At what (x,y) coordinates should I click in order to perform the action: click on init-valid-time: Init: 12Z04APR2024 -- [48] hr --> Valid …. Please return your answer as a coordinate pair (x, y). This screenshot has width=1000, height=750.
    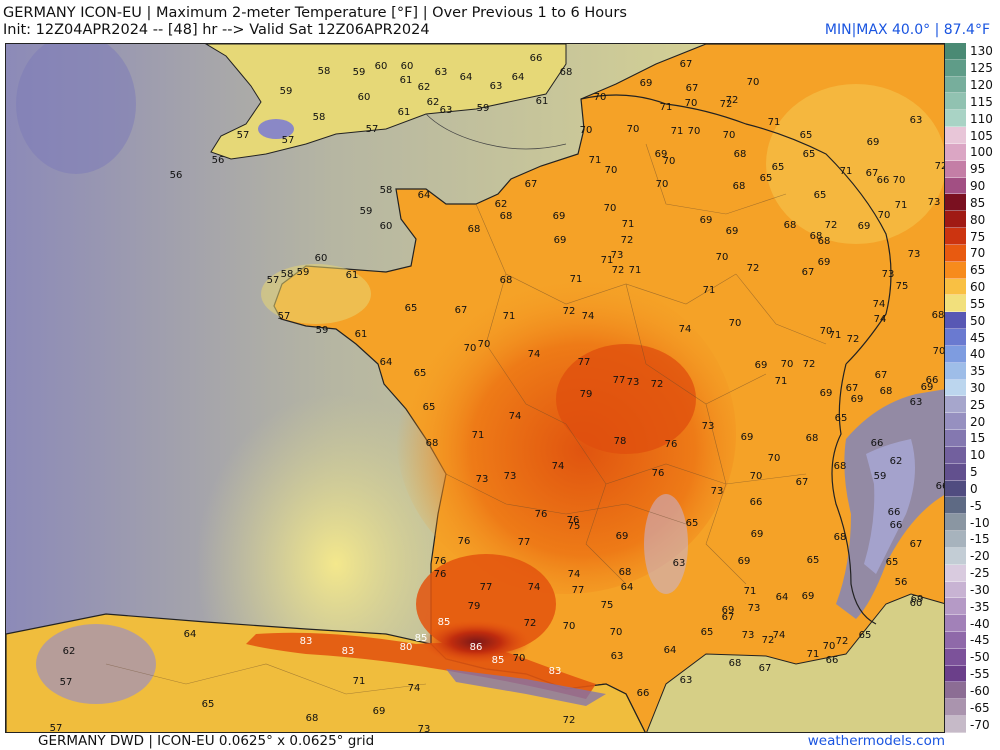
    Looking at the image, I should click on (216, 30).